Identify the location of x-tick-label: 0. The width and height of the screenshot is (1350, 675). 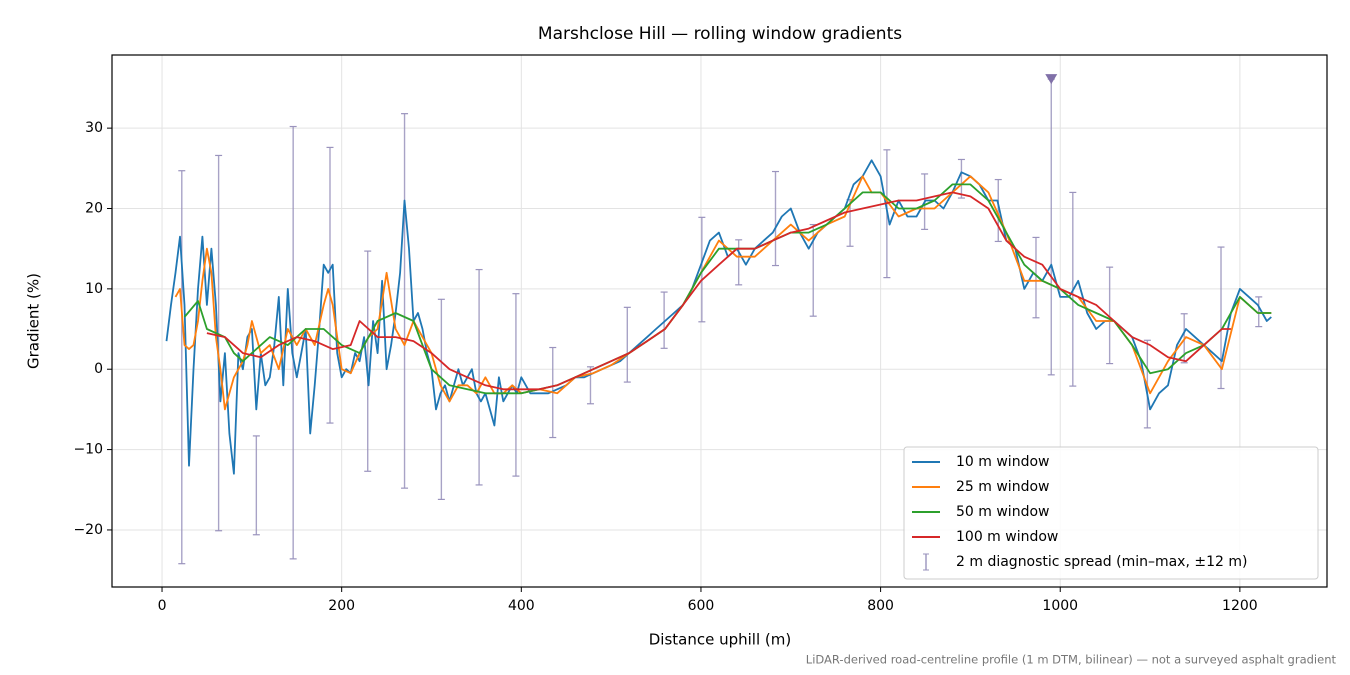
(162, 606).